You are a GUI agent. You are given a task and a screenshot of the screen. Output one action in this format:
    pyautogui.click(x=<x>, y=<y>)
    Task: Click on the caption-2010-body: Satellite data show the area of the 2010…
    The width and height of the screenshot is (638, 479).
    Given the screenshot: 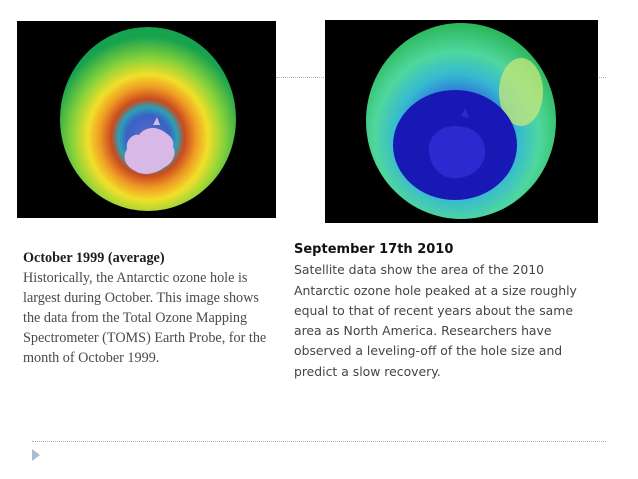 What is the action you would take?
    pyautogui.click(x=435, y=320)
    